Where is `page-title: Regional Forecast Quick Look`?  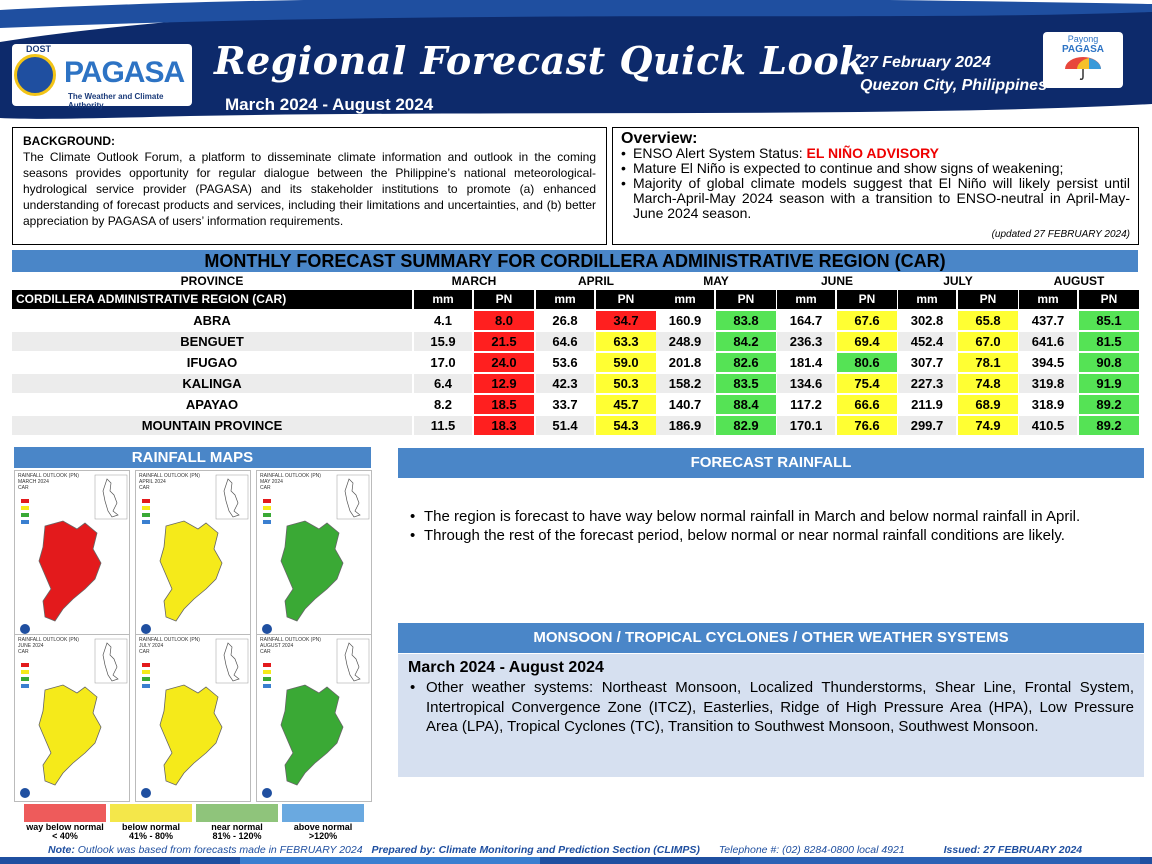 page-title: Regional Forecast Quick Look is located at coordinates (540, 60).